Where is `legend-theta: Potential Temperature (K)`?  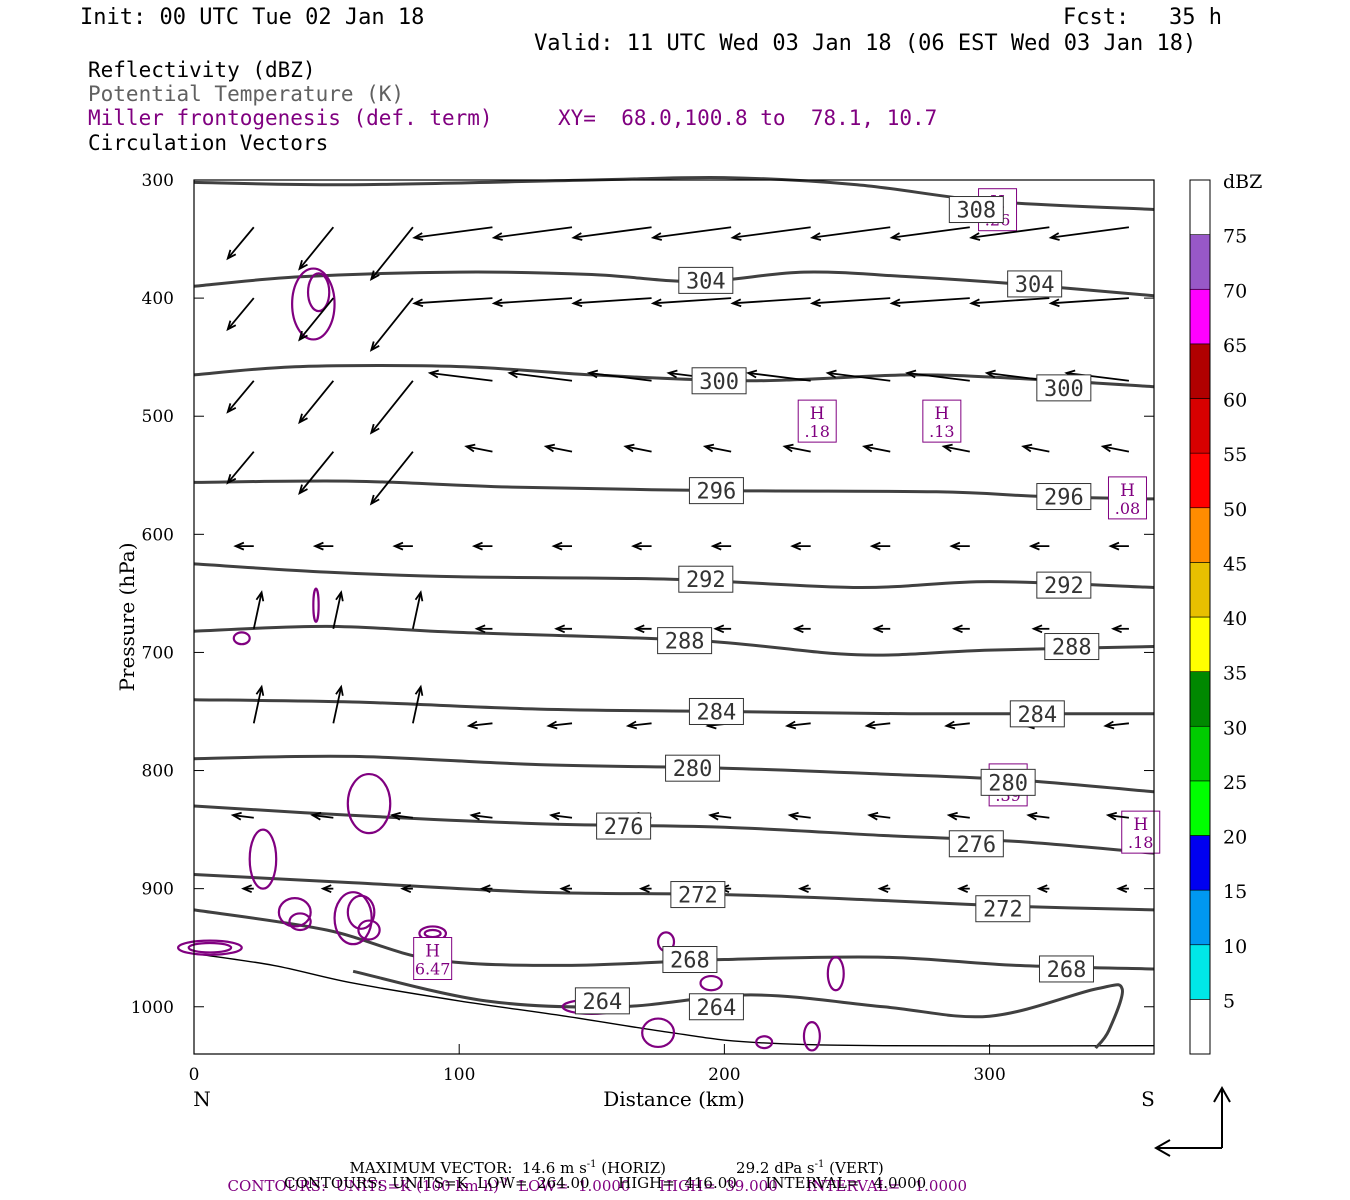
legend-theta: Potential Temperature (K) is located at coordinates (246, 94).